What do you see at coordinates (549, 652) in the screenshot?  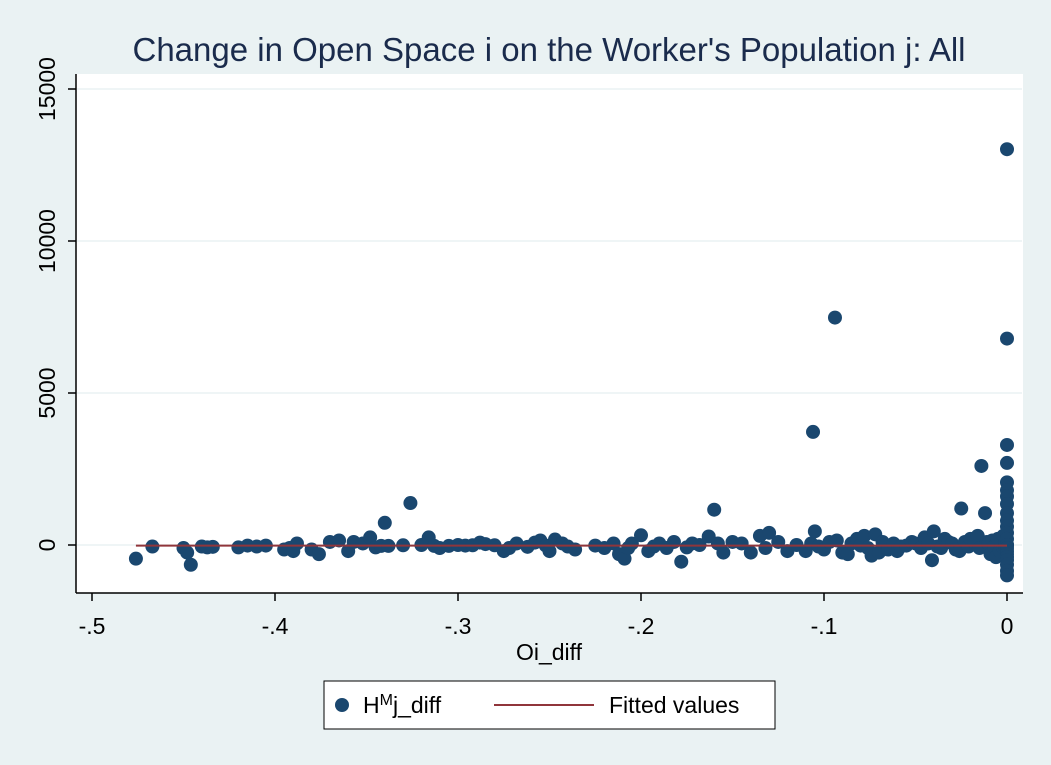 I see `x-axis-label: Oi_diff` at bounding box center [549, 652].